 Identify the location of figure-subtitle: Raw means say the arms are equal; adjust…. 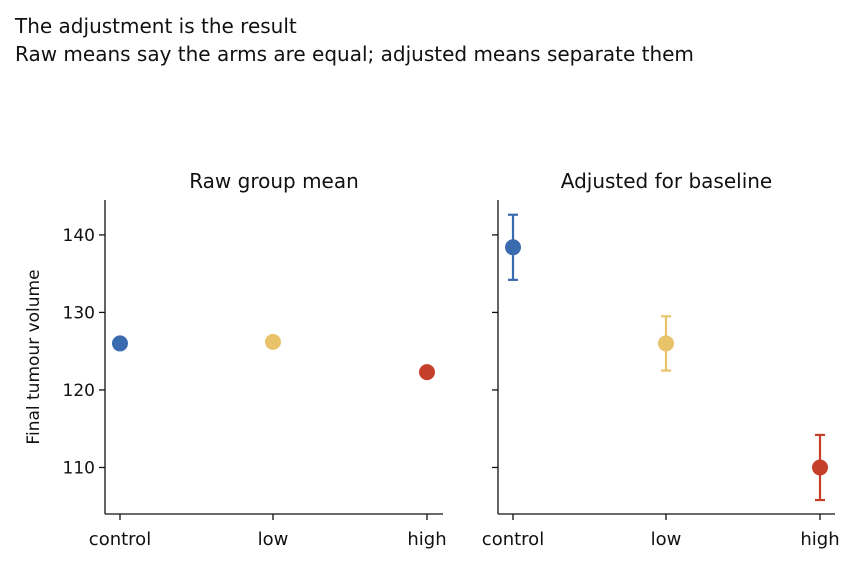
(354, 54).